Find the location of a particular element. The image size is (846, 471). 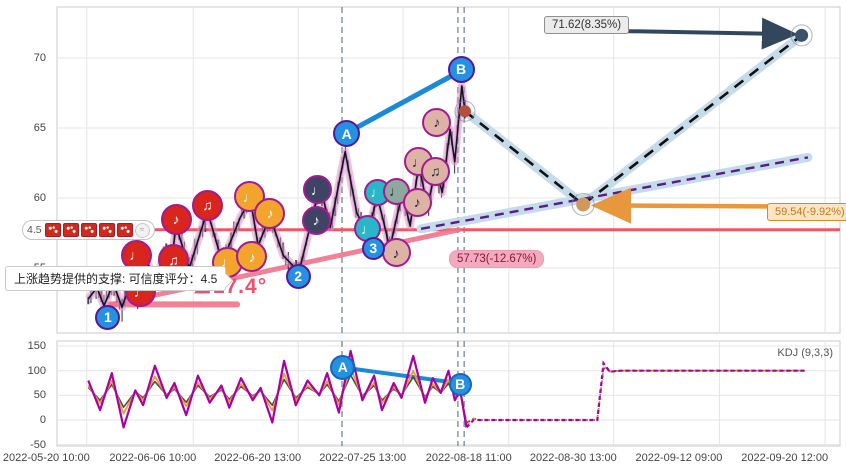

pullback-price-annotation: 59.54(-9.92%) is located at coordinates (806, 212).